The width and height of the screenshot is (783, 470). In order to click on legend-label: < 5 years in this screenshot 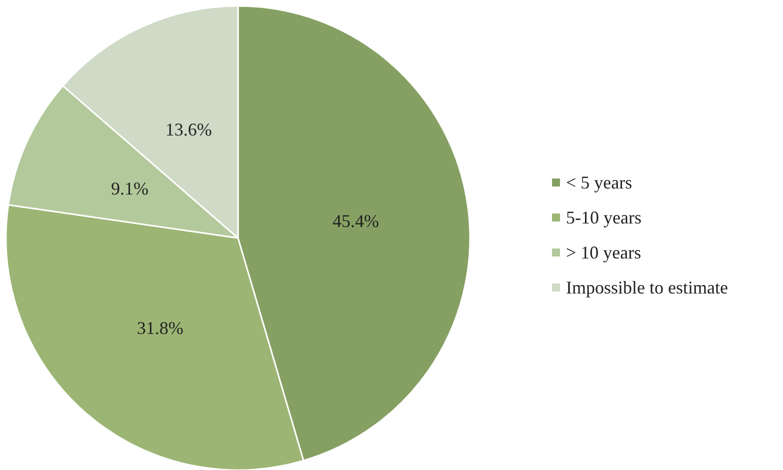, I will do `click(599, 182)`.